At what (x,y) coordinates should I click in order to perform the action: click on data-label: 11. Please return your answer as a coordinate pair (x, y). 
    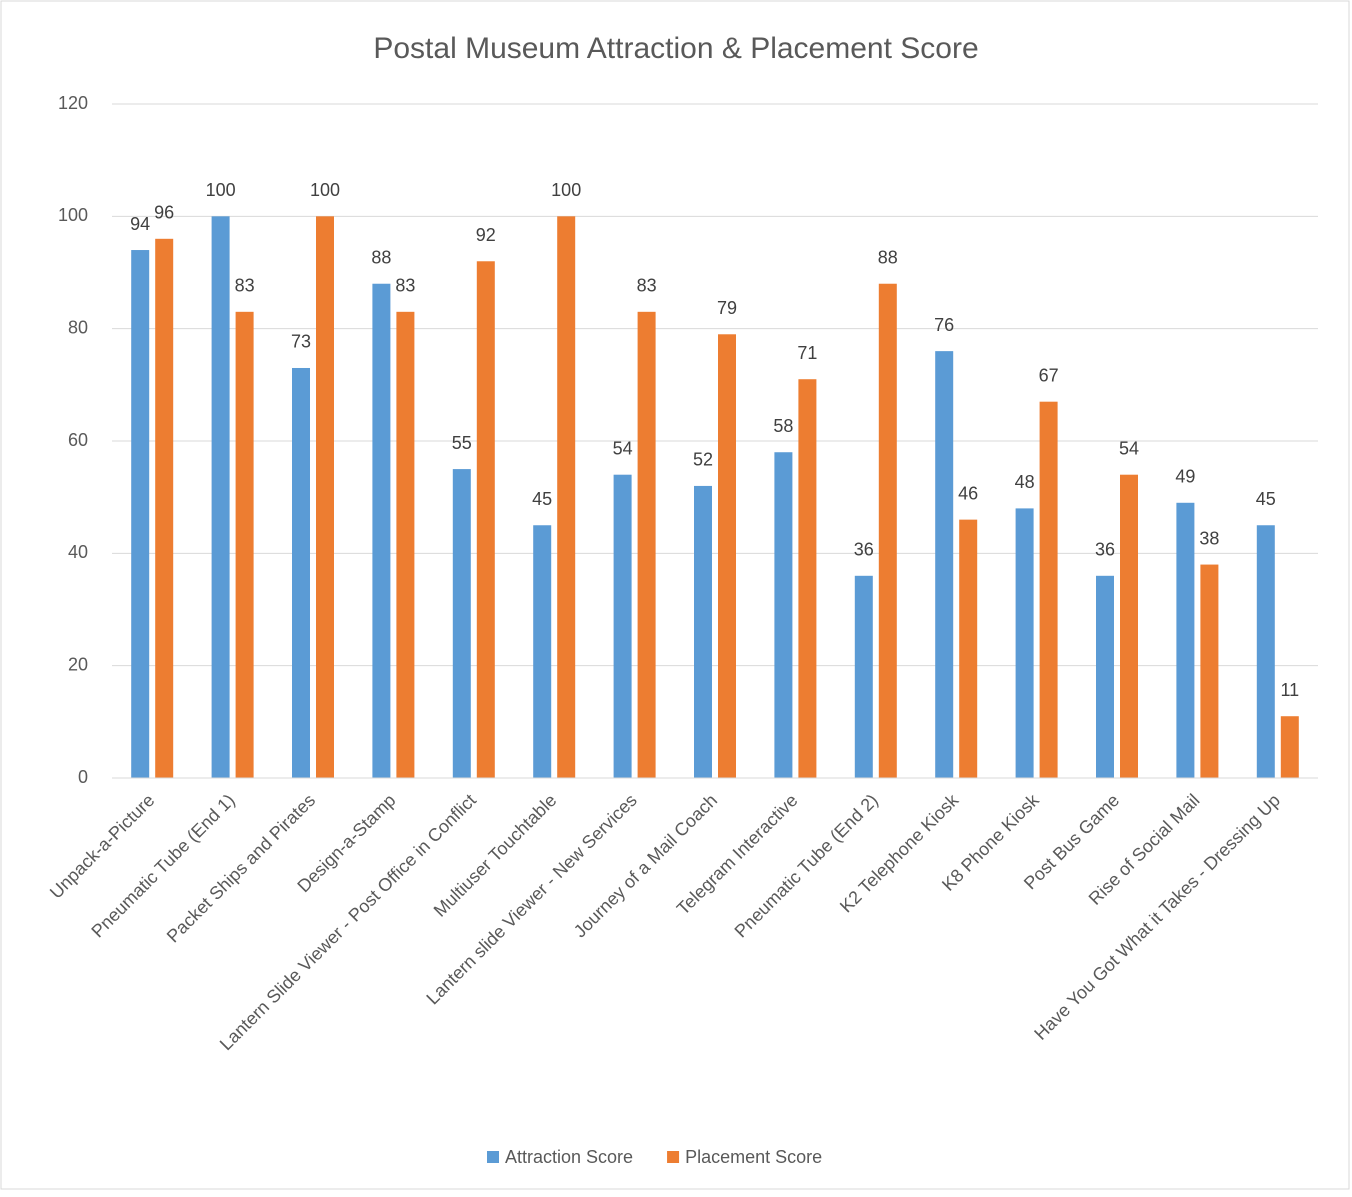
    Looking at the image, I should click on (1289, 690).